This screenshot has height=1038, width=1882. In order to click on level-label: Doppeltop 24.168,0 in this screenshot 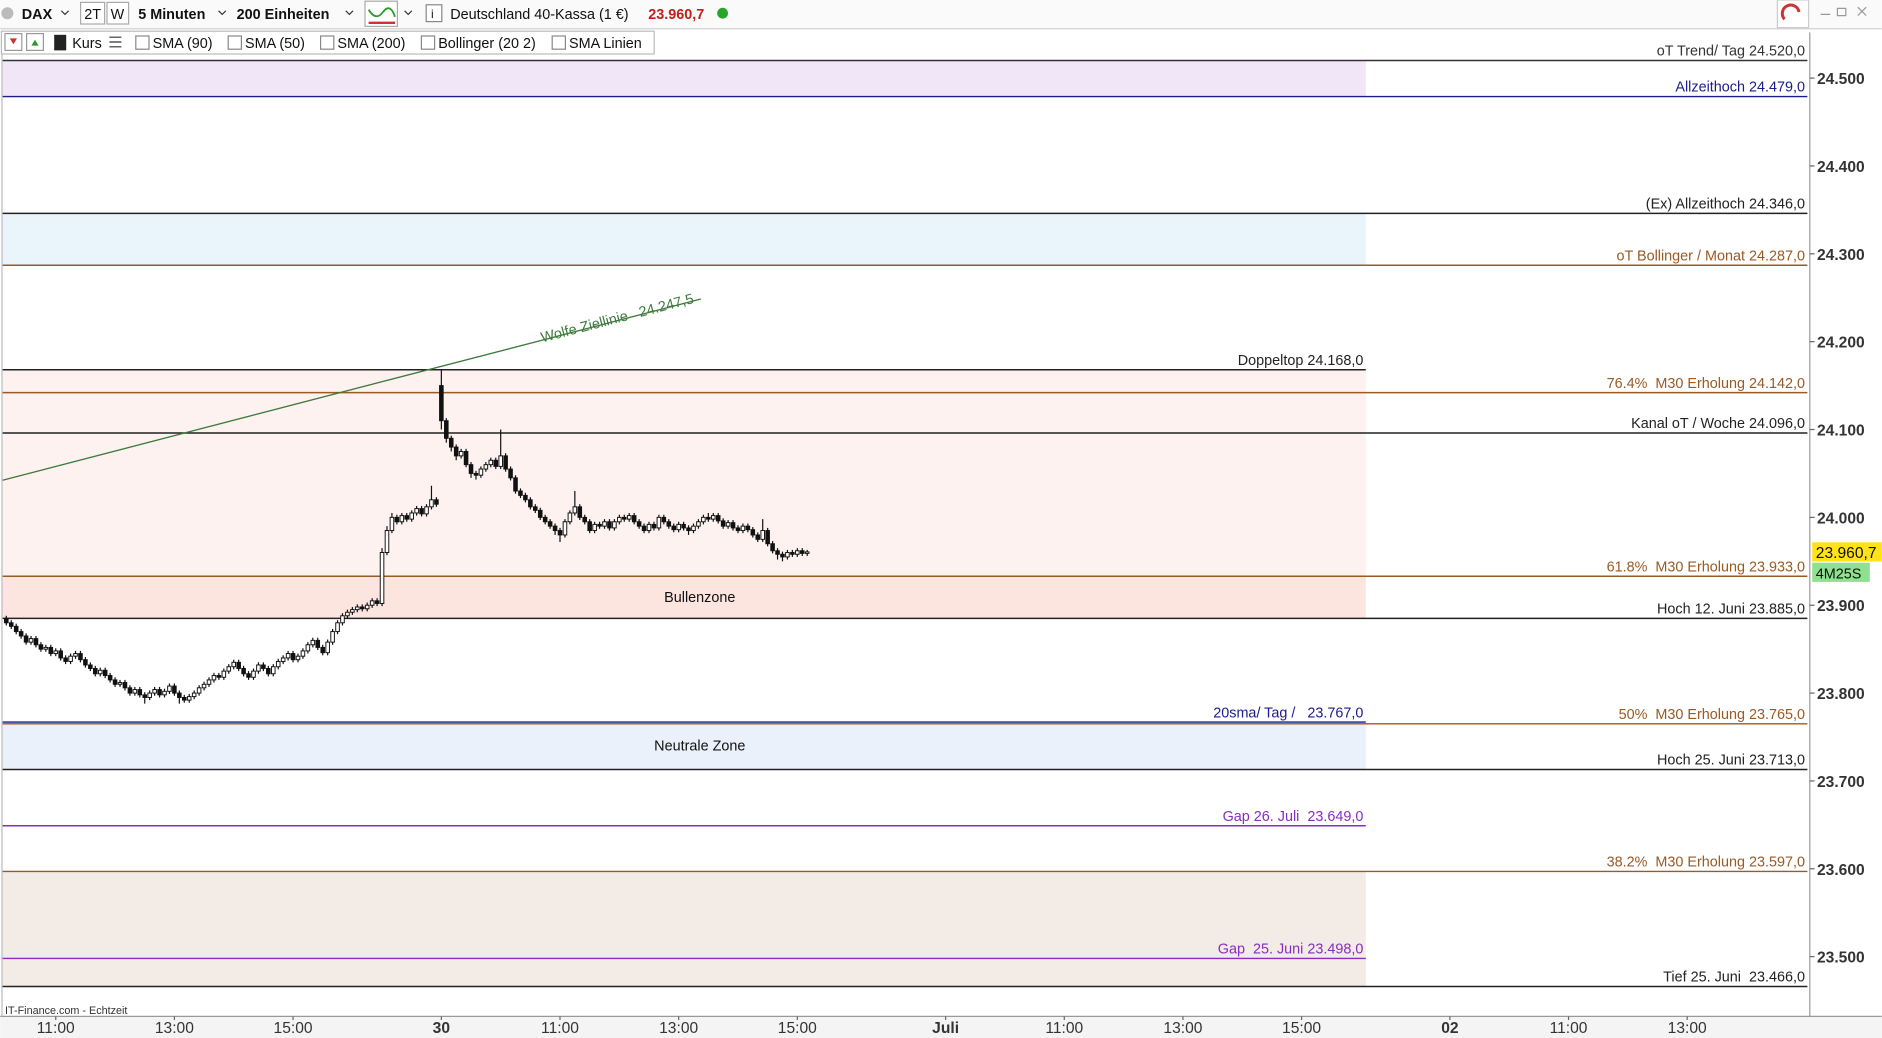, I will do `click(1301, 361)`.